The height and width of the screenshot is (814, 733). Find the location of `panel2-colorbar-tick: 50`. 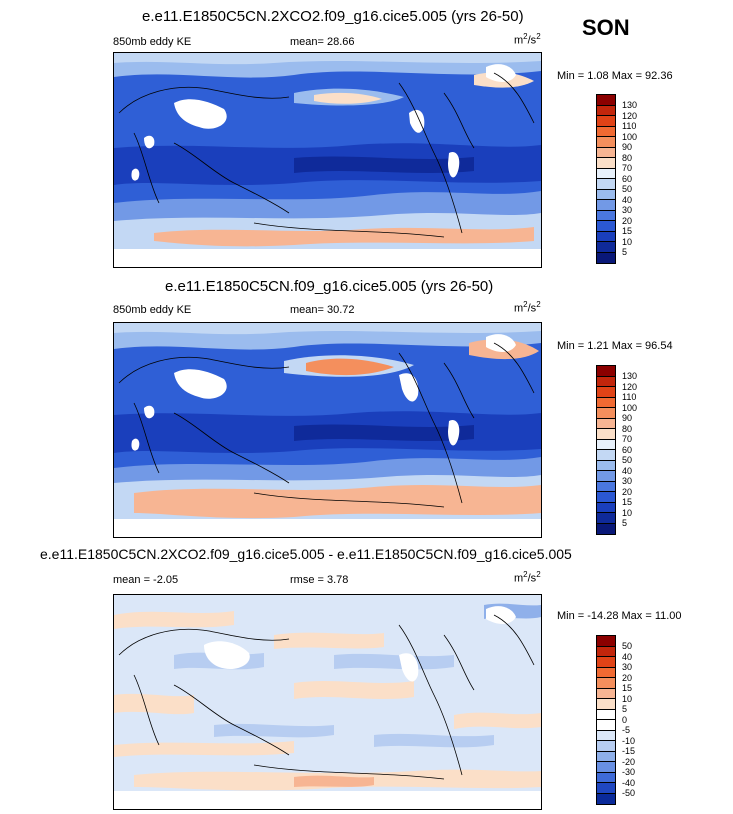

panel2-colorbar-tick: 50 is located at coordinates (627, 460).